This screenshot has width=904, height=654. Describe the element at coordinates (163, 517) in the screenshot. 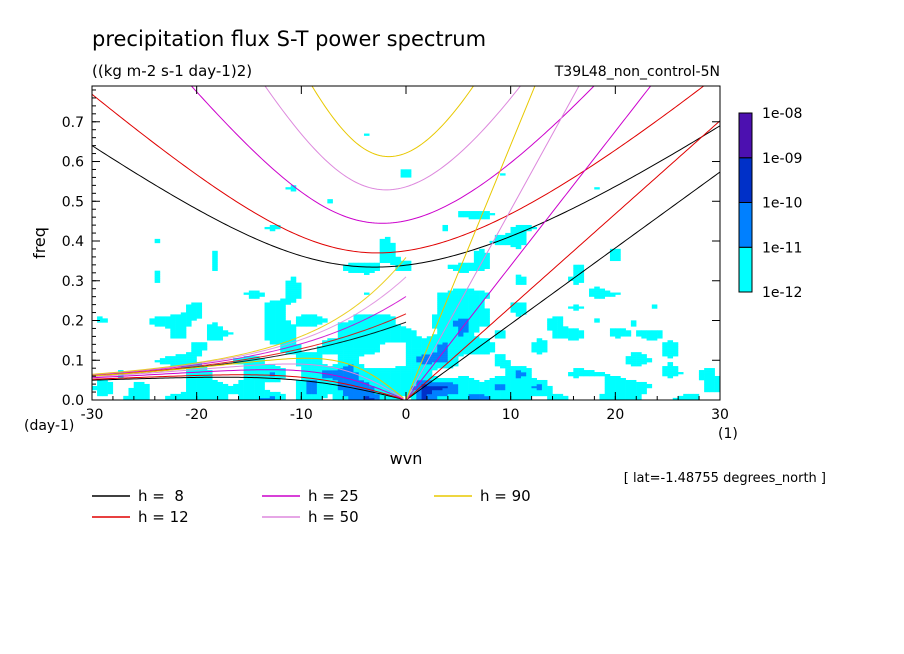

I see `legend-label: h = 12` at that location.